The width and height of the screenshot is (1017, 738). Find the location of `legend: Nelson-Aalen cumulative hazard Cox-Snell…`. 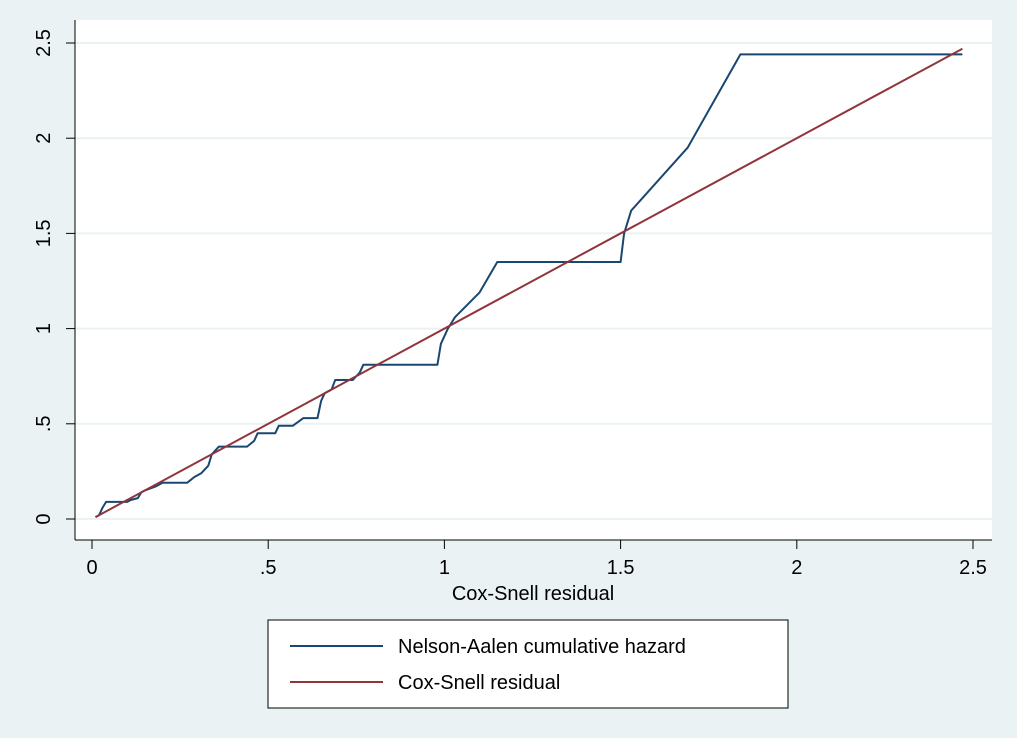

legend: Nelson-Aalen cumulative hazard Cox-Snell… is located at coordinates (528, 664).